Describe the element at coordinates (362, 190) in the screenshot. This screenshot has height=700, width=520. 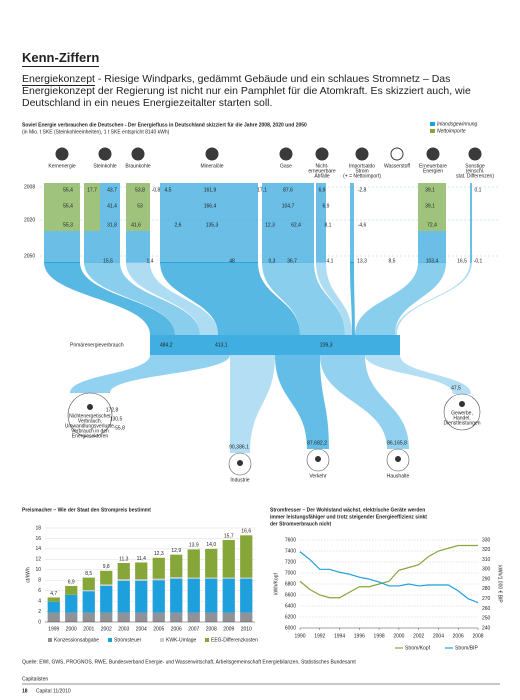
I see `flow-value: -2,8` at that location.